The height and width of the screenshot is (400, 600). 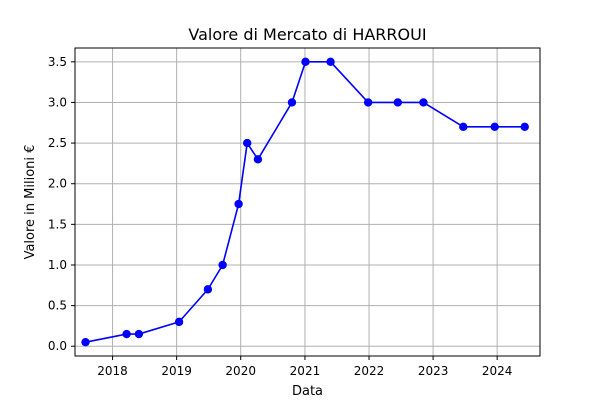 What do you see at coordinates (176, 371) in the screenshot?
I see `x-tick-label: 2019` at bounding box center [176, 371].